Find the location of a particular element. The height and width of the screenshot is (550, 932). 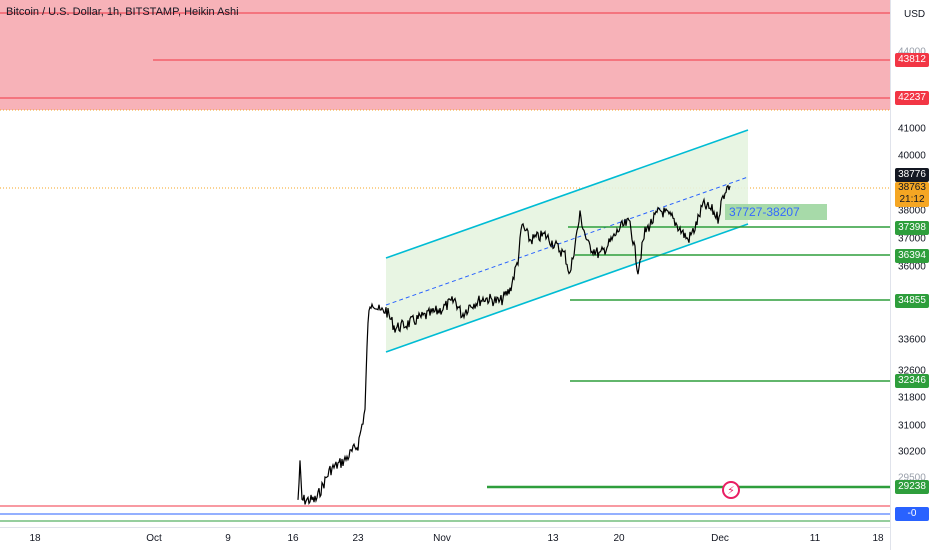

price-tag-blue: -0 is located at coordinates (912, 514).